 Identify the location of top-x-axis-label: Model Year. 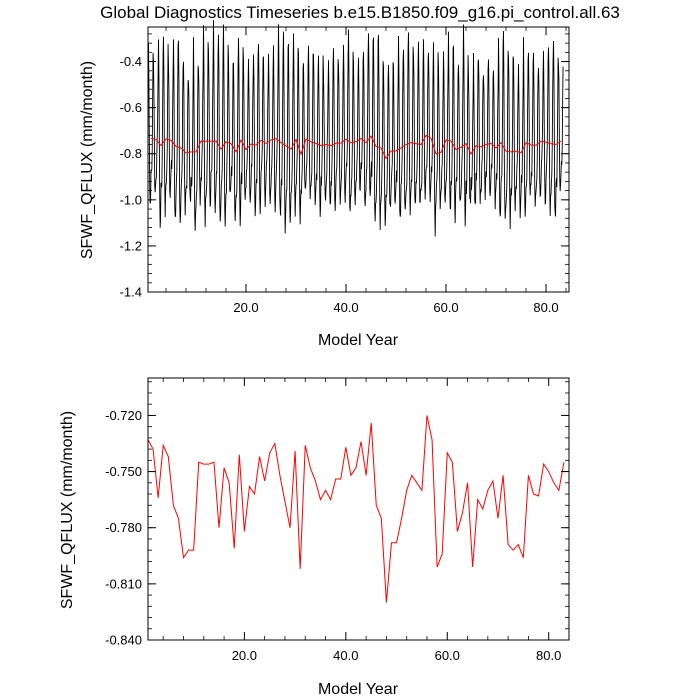
(358, 340).